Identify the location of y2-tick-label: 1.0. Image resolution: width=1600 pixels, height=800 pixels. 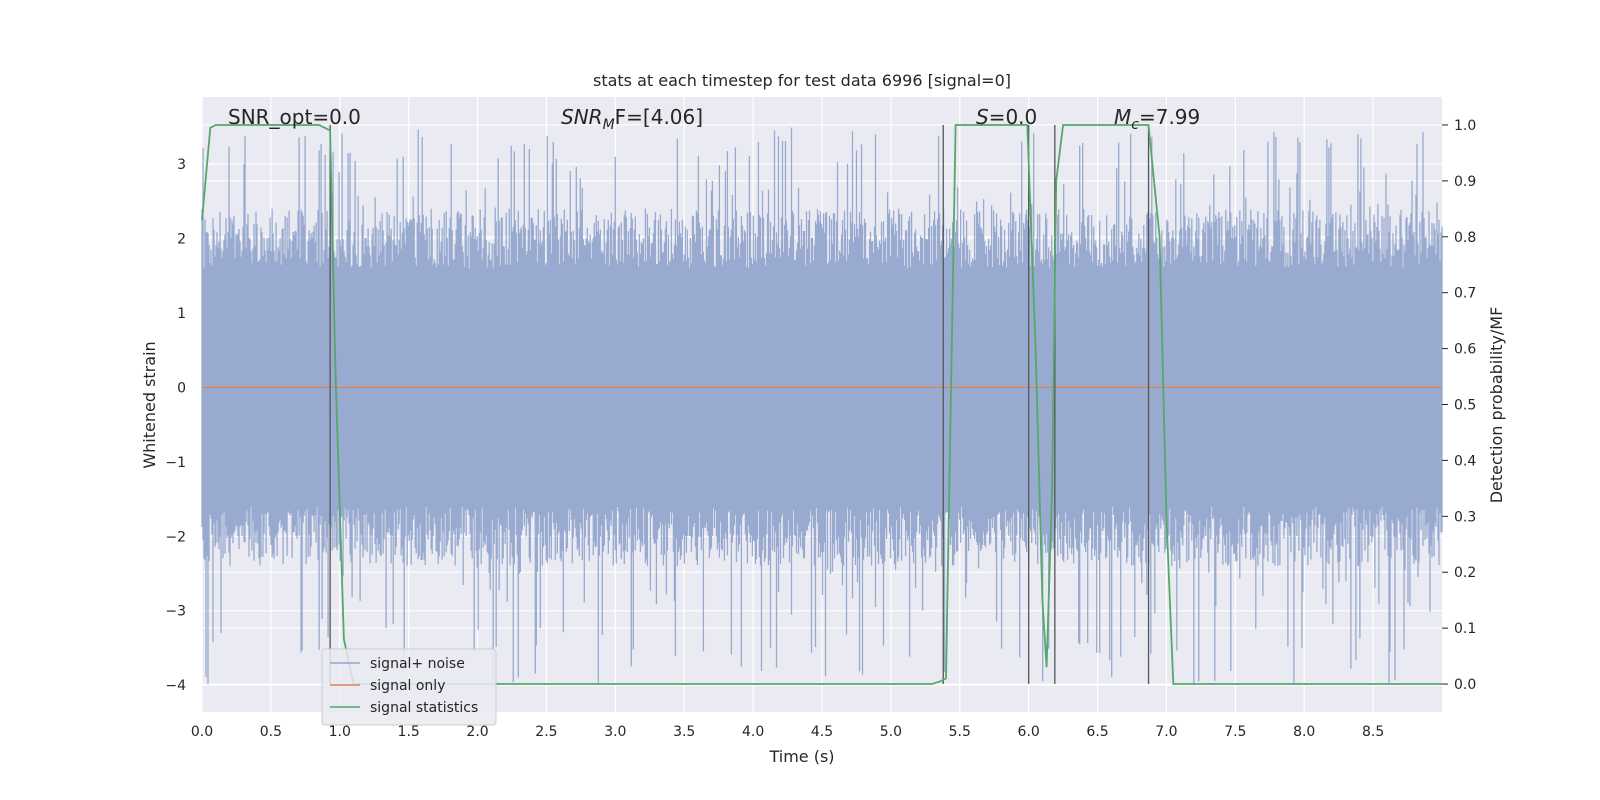
(1465, 126).